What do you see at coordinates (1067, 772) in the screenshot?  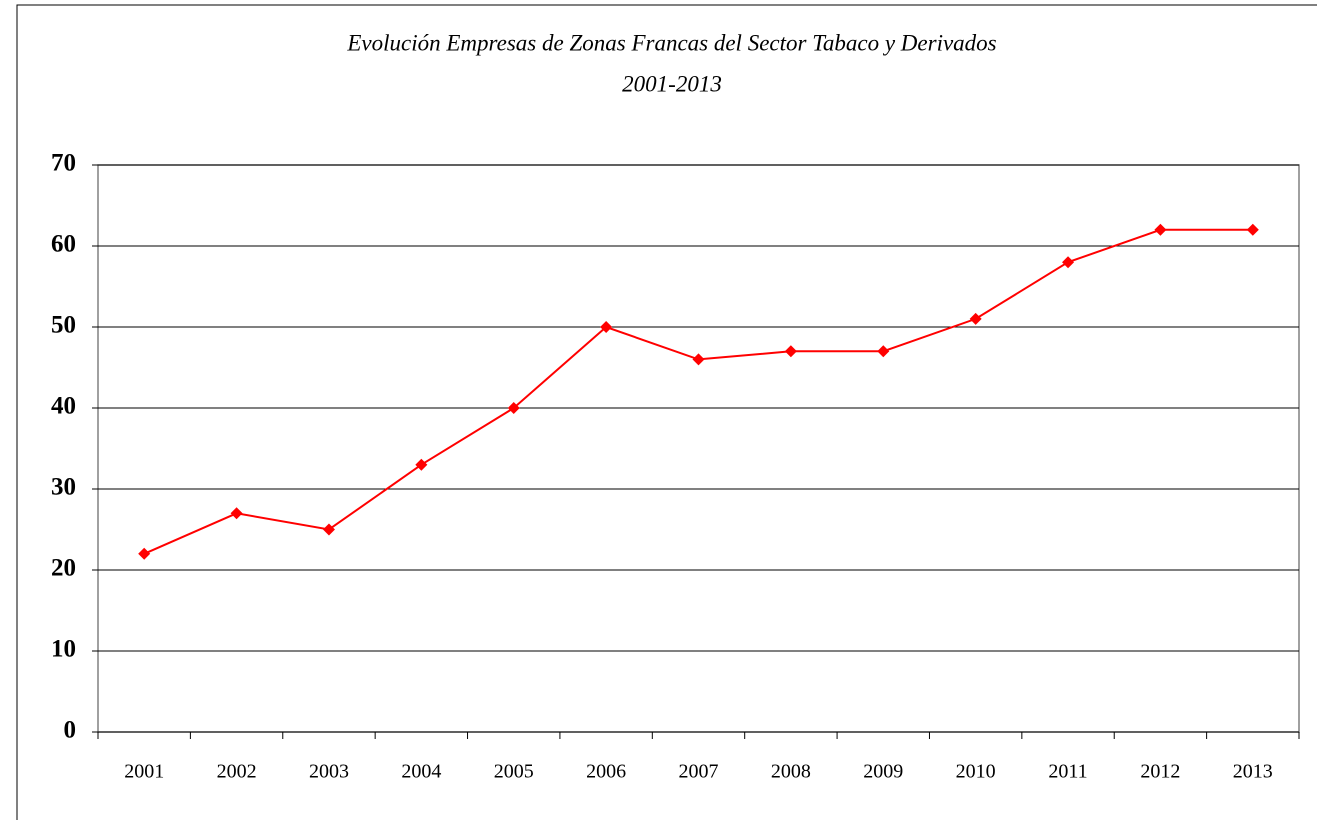 I see `x-tick-label: 2011` at bounding box center [1067, 772].